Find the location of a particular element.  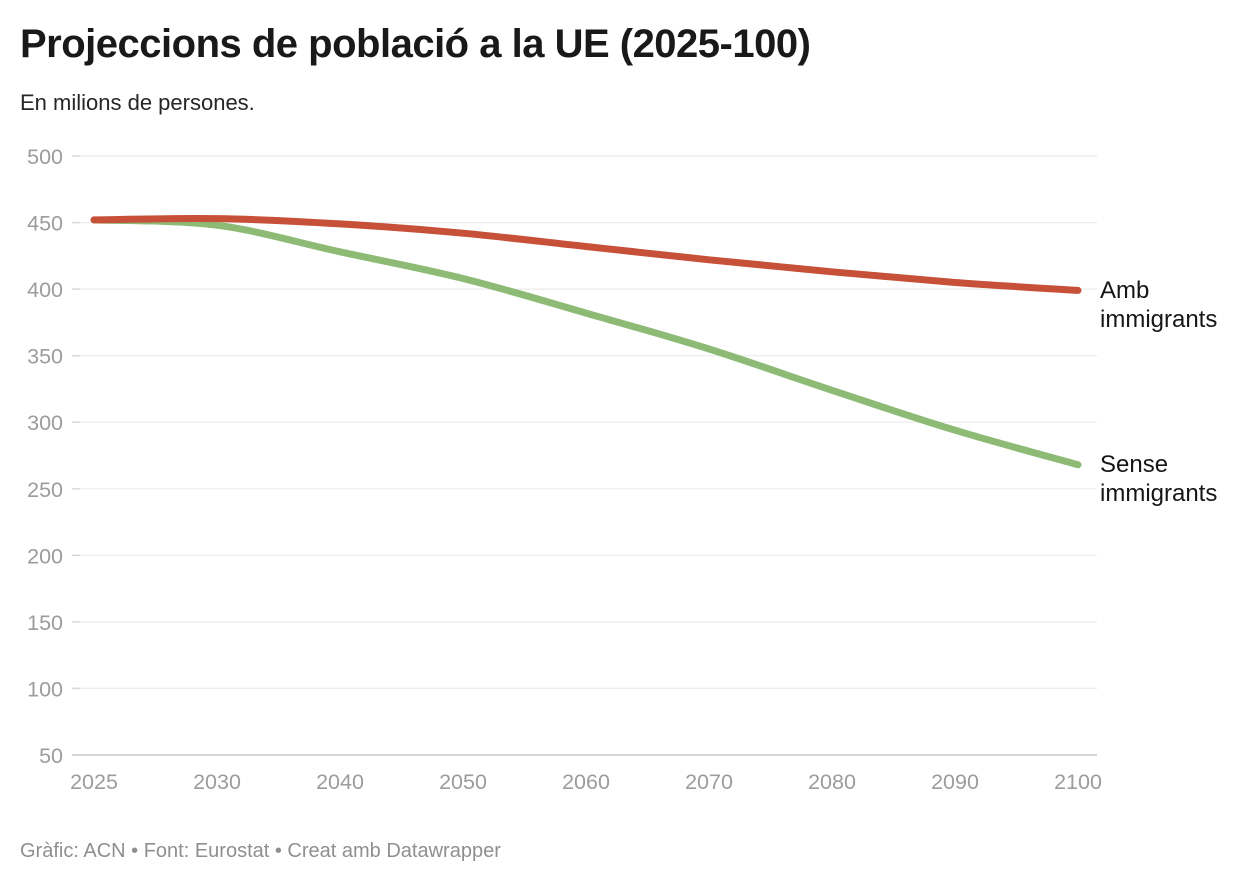

chart-subtitle: En milions de persones. is located at coordinates (137, 102).